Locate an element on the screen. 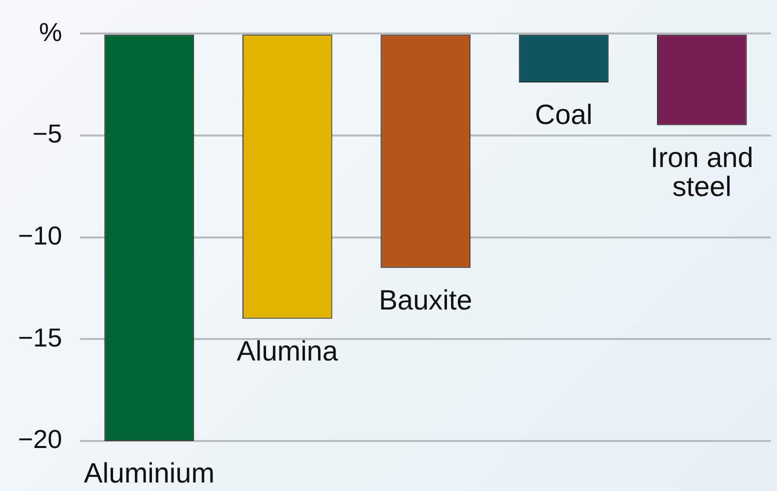  y-tick-label: −15 is located at coordinates (40, 337).